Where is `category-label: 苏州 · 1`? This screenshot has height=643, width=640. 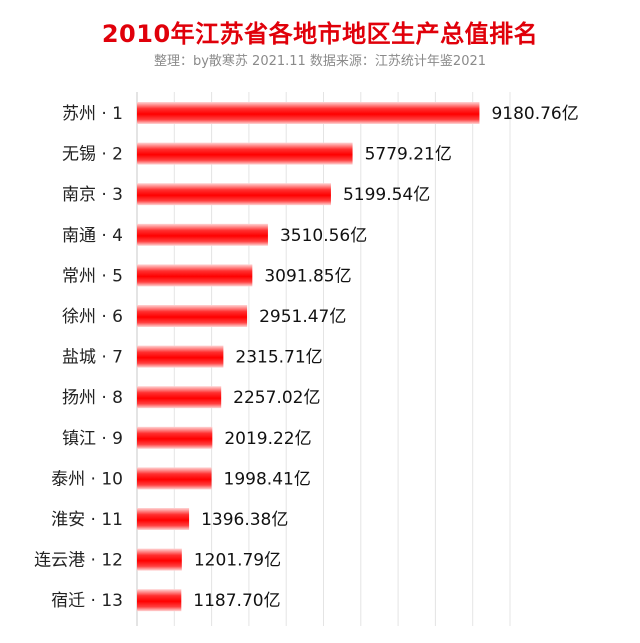
category-label: 苏州 · 1 is located at coordinates (92, 114).